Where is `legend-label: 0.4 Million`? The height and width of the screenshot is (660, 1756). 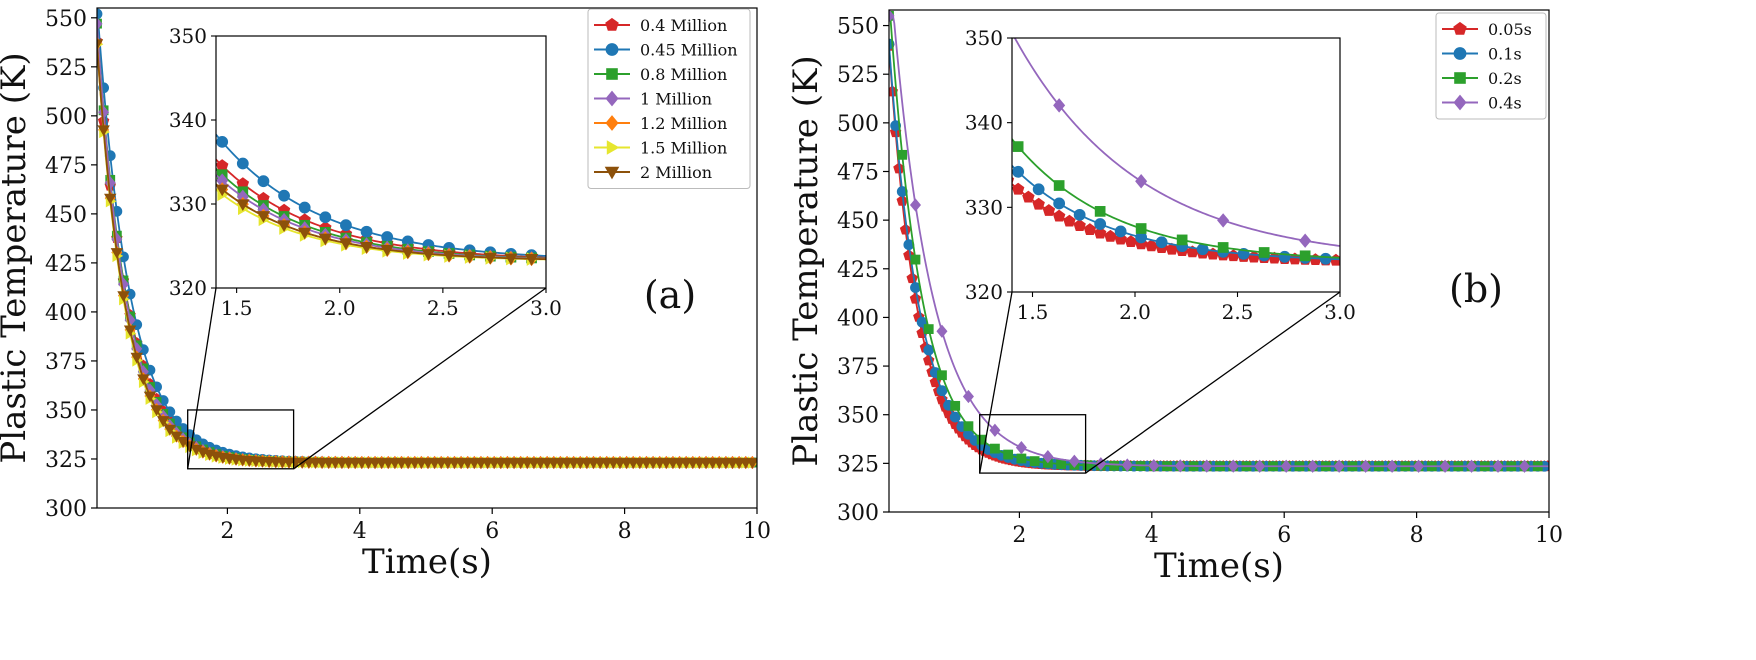 legend-label: 0.4 Million is located at coordinates (683, 25).